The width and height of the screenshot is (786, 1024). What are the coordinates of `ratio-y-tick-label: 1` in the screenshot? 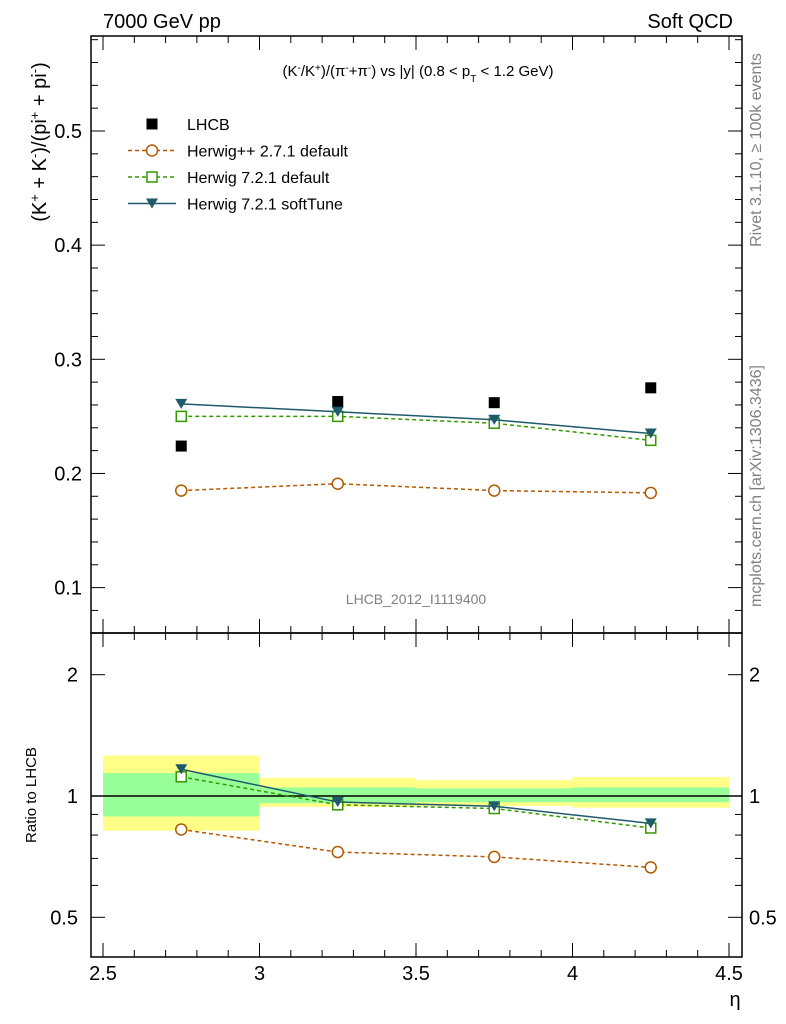 It's located at (72, 797).